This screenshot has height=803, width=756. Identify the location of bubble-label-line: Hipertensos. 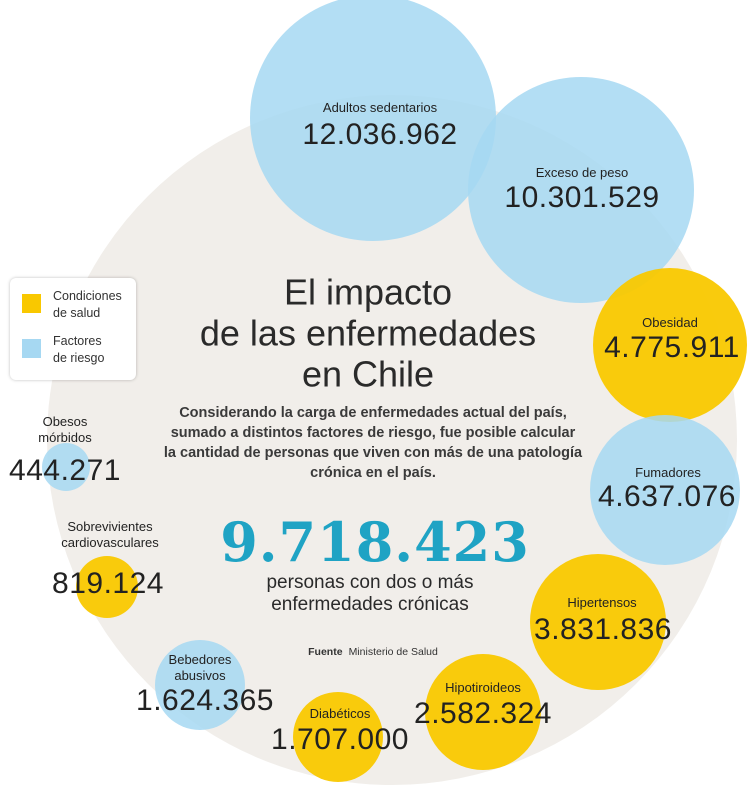
(602, 602).